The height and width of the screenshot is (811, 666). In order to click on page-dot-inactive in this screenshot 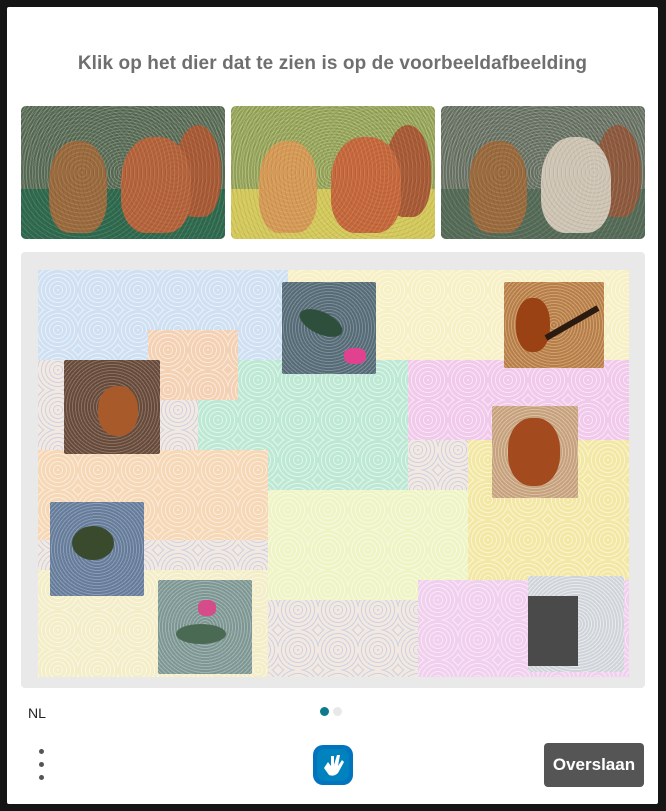, I will do `click(337, 711)`.